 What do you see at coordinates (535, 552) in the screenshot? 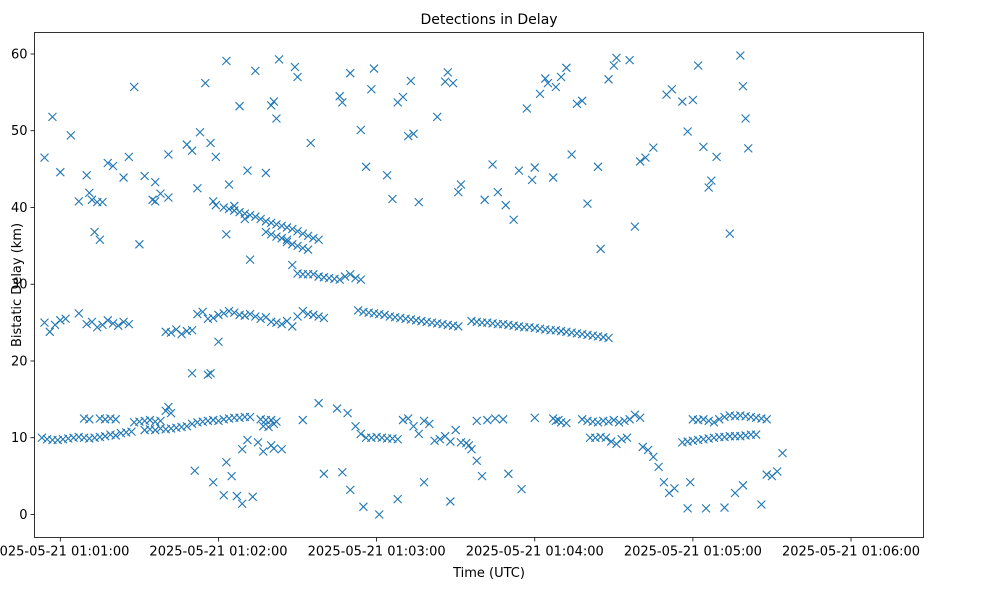
I see `x-tick-label: 2025-05-21 01:04:00` at bounding box center [535, 552].